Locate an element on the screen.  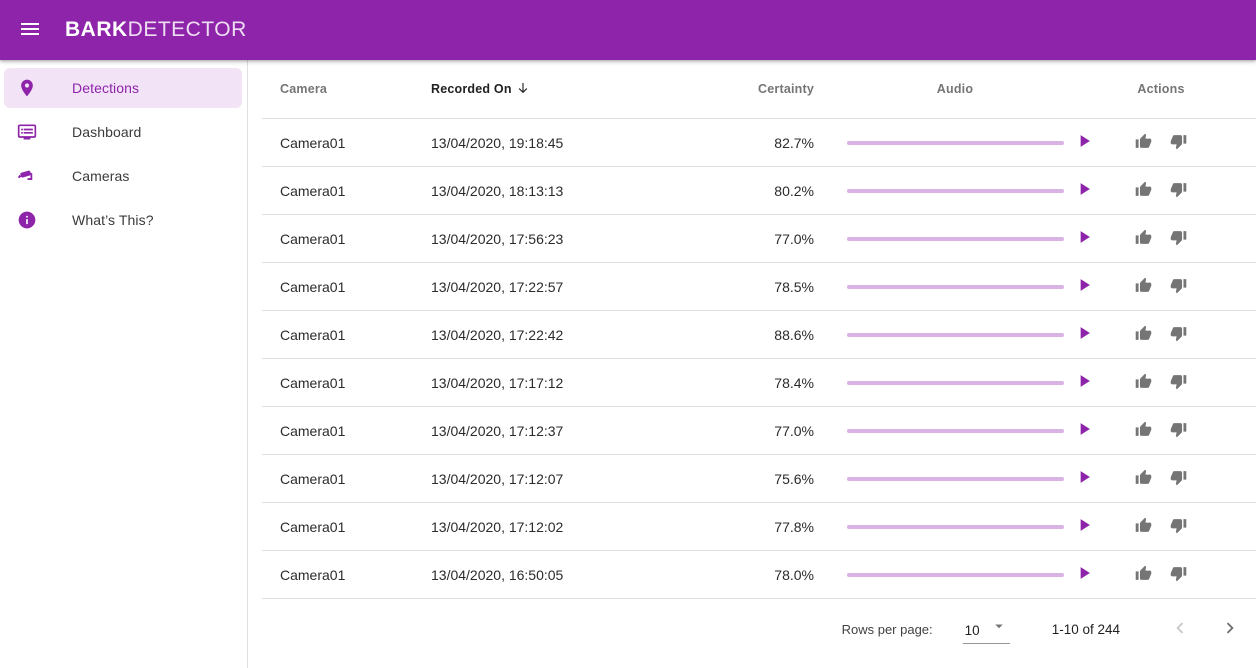
sidebar-item-whats-this: What’s This? is located at coordinates (123, 220).